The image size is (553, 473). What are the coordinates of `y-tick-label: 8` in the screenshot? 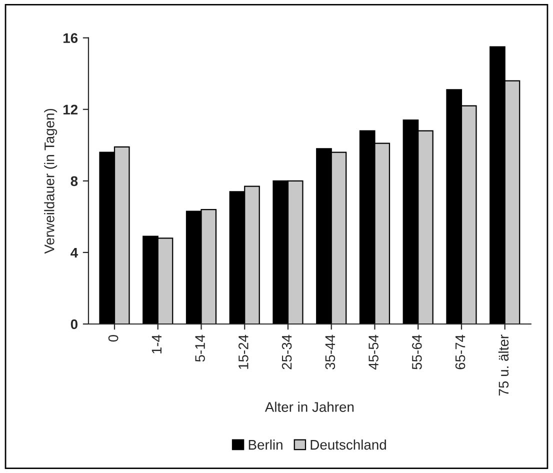 It's located at (74, 181).